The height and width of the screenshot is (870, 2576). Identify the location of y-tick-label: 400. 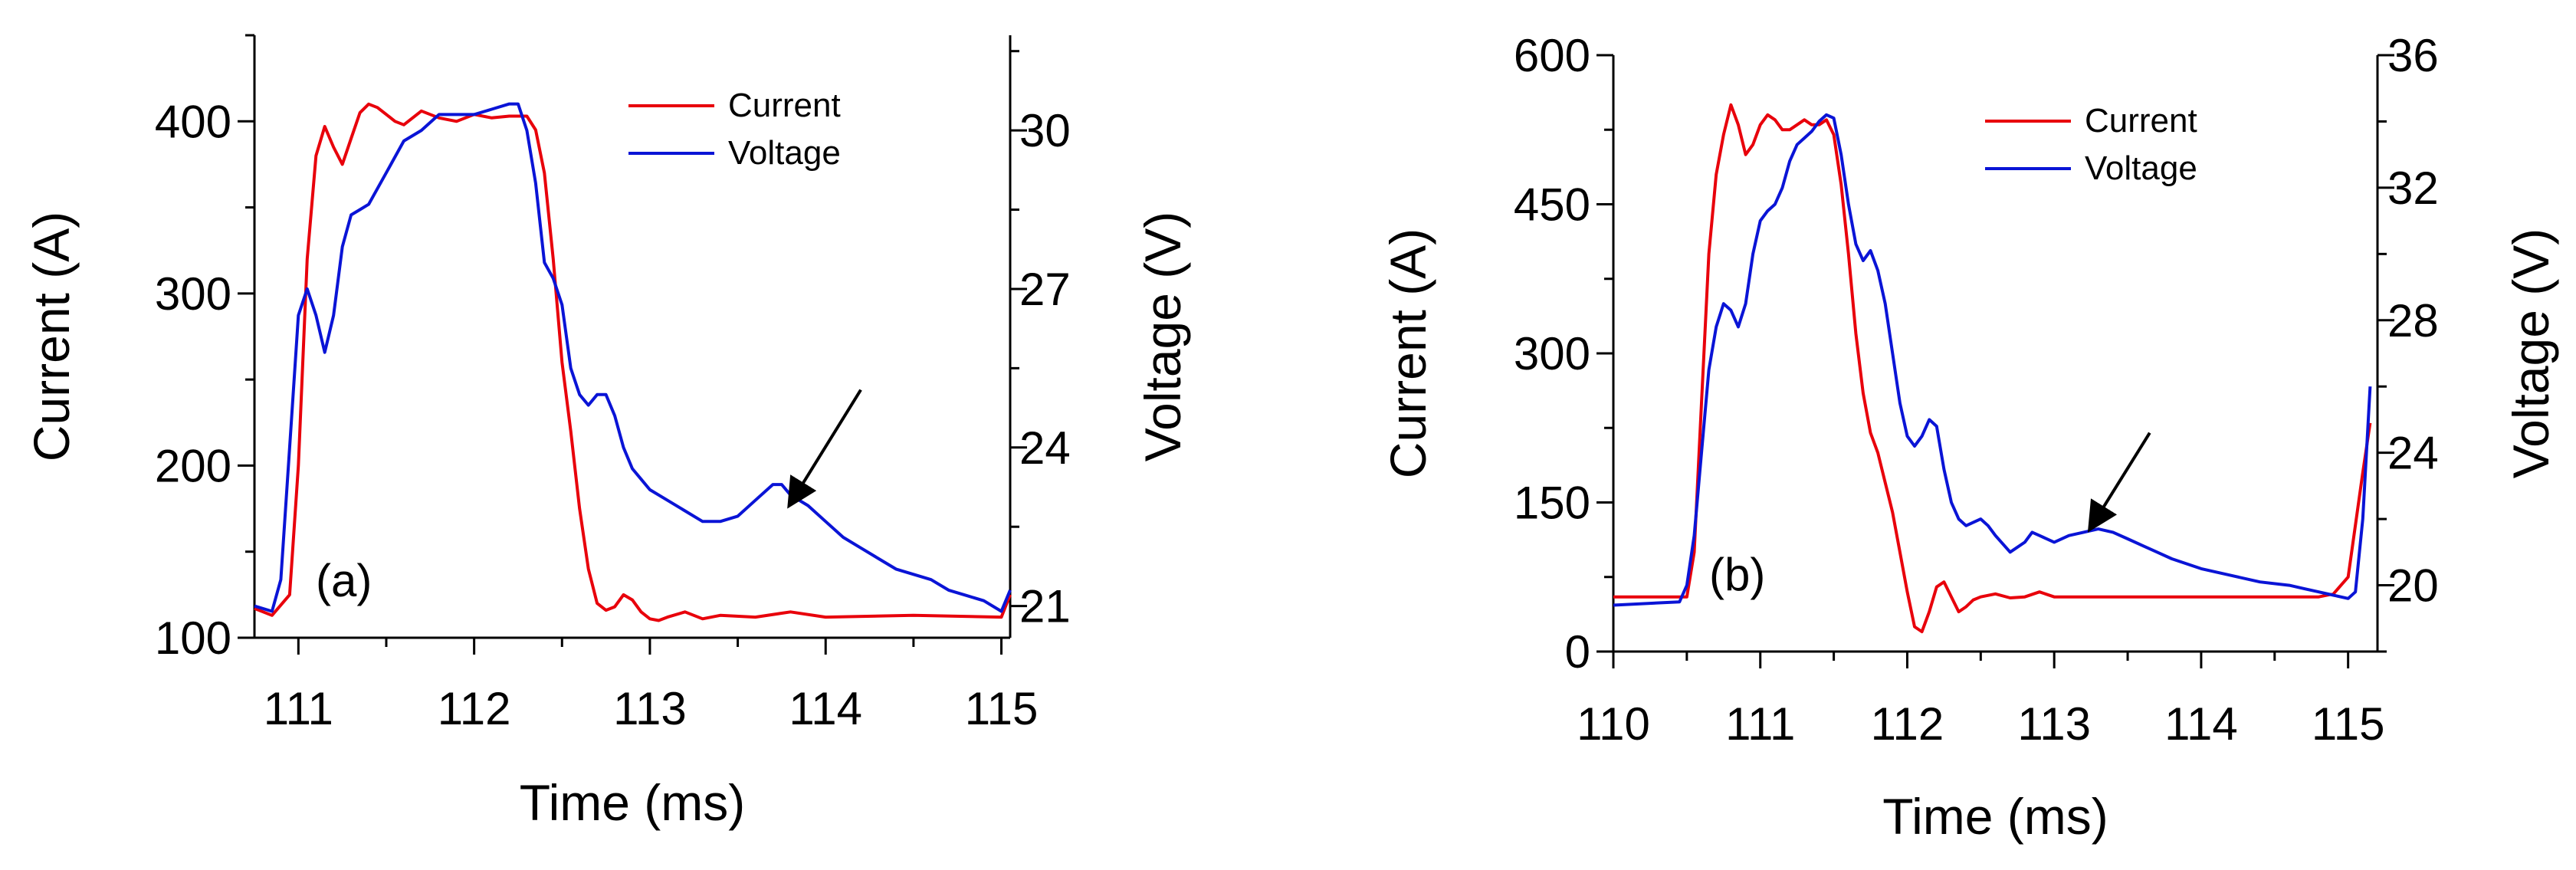
(193, 121).